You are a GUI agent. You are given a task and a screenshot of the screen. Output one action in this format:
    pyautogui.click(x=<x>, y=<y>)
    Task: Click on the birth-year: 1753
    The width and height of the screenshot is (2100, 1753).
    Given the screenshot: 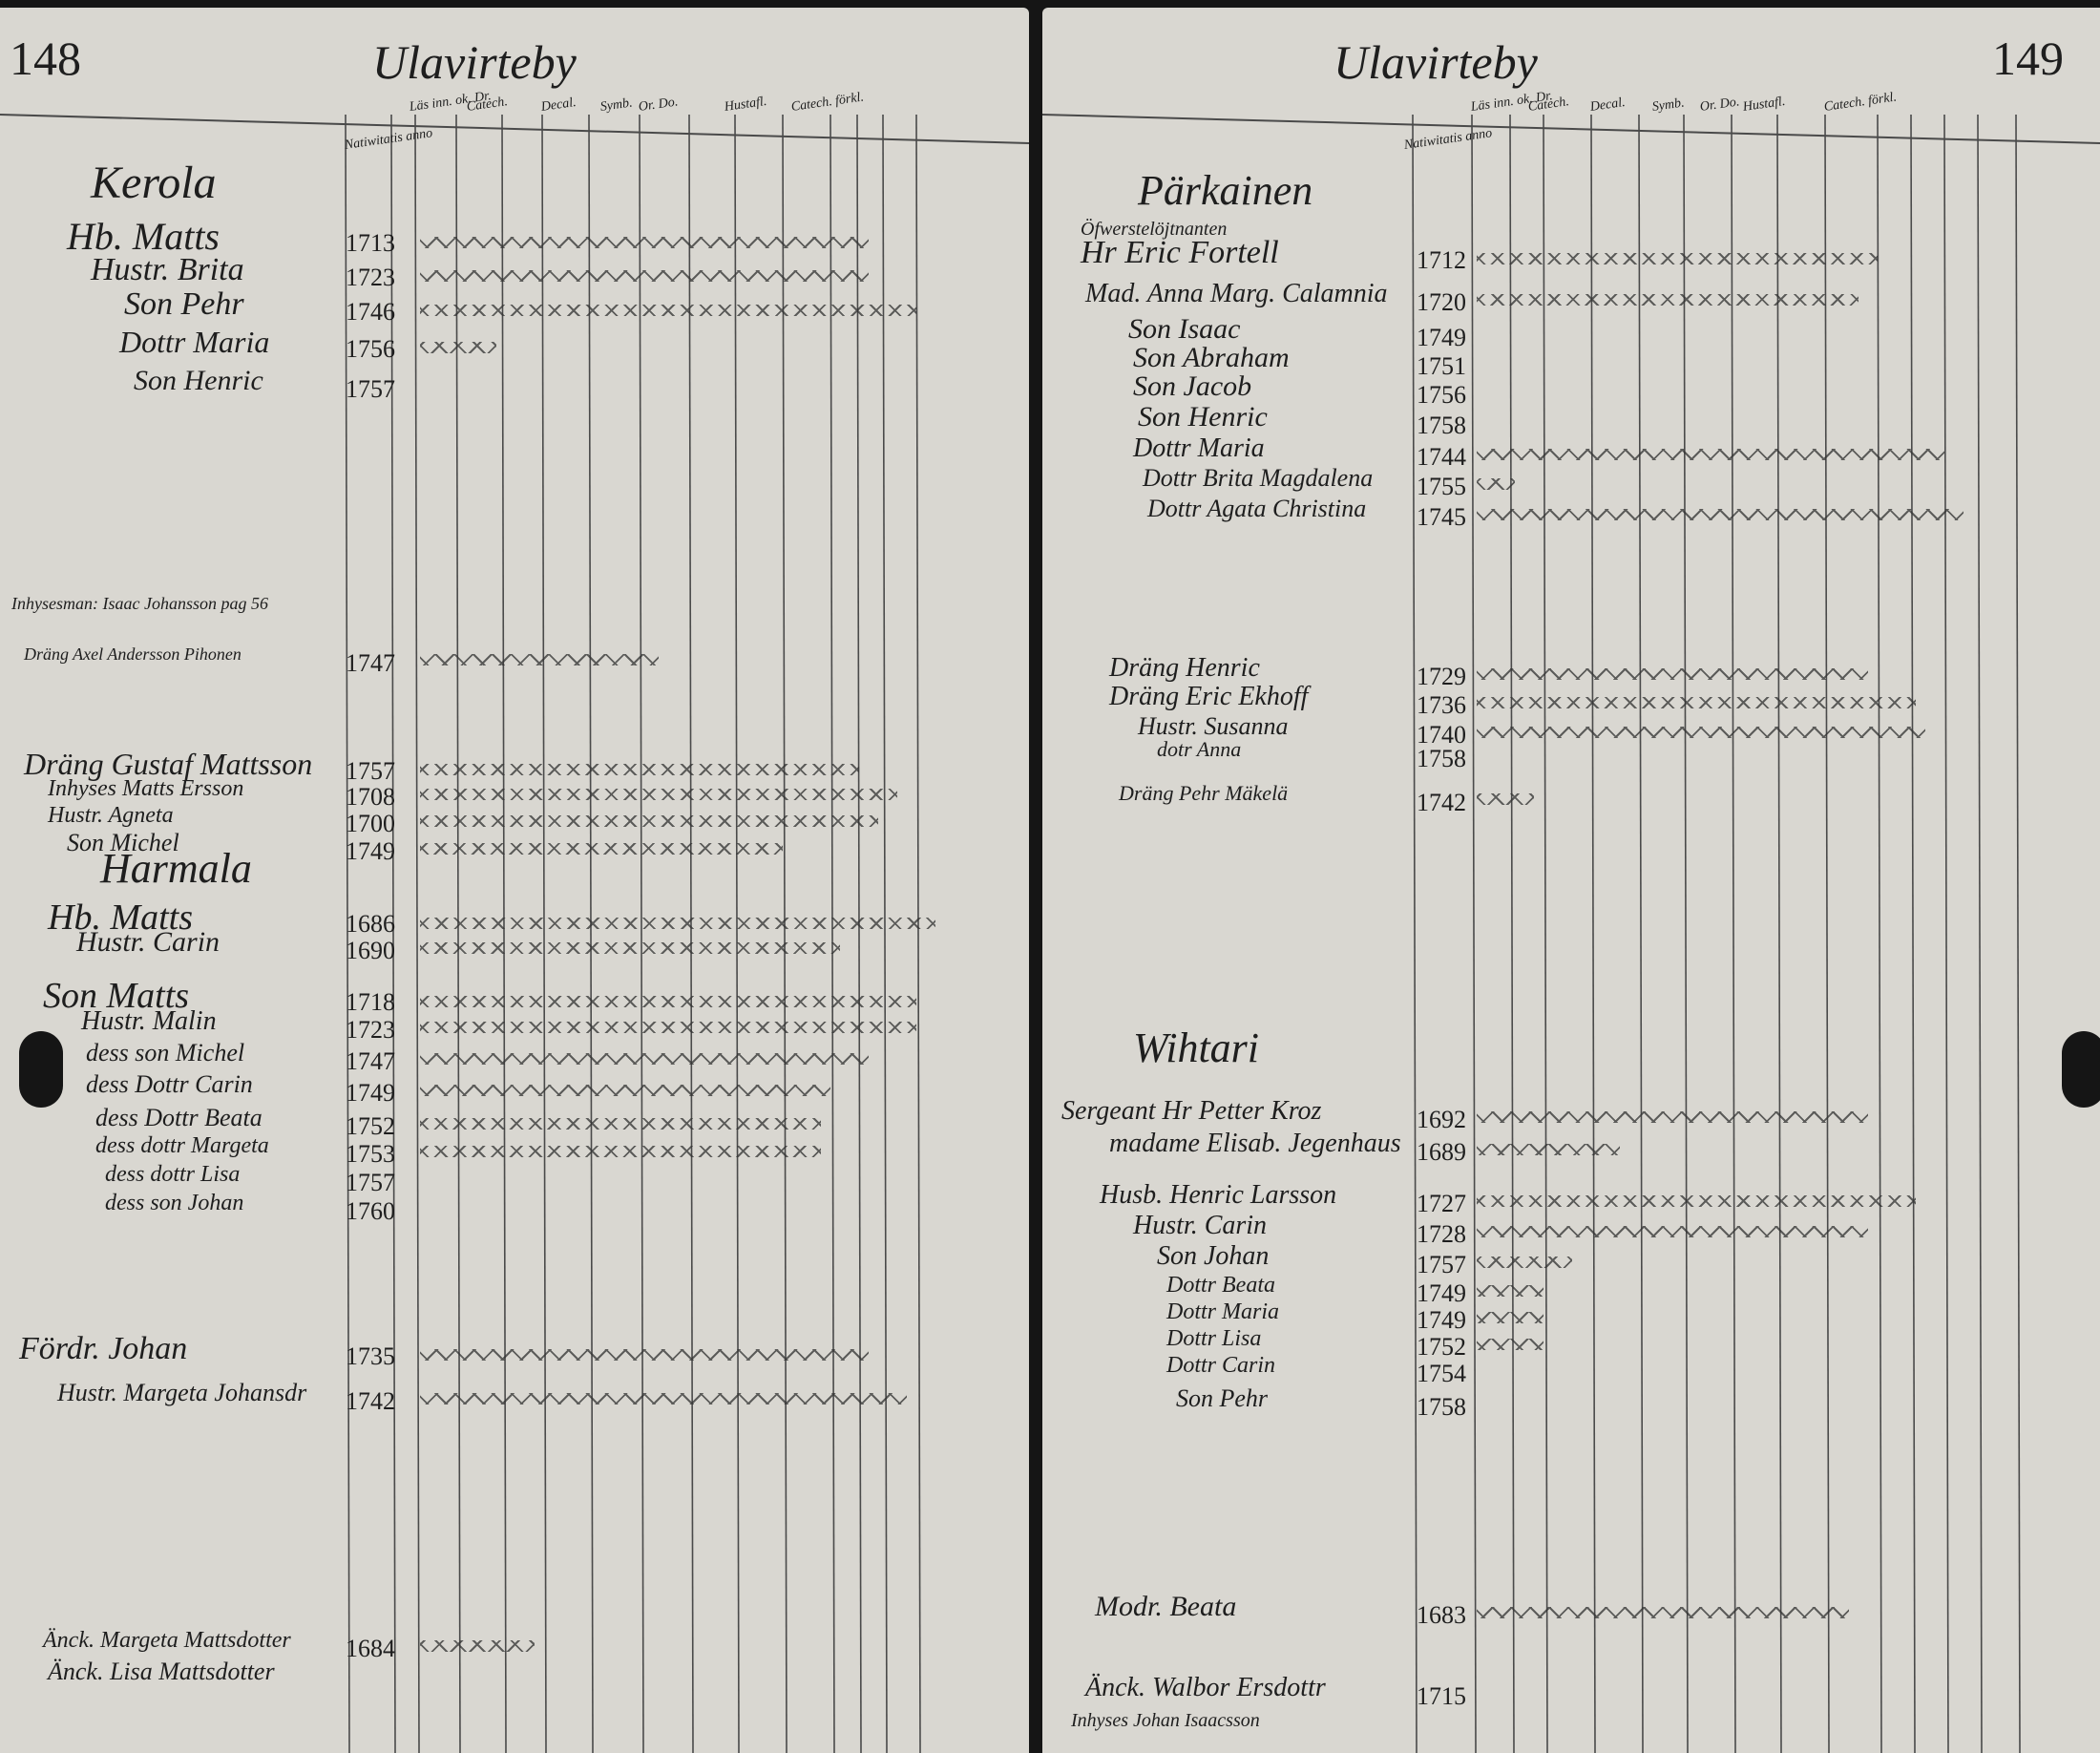 What is the action you would take?
    pyautogui.click(x=371, y=1154)
    